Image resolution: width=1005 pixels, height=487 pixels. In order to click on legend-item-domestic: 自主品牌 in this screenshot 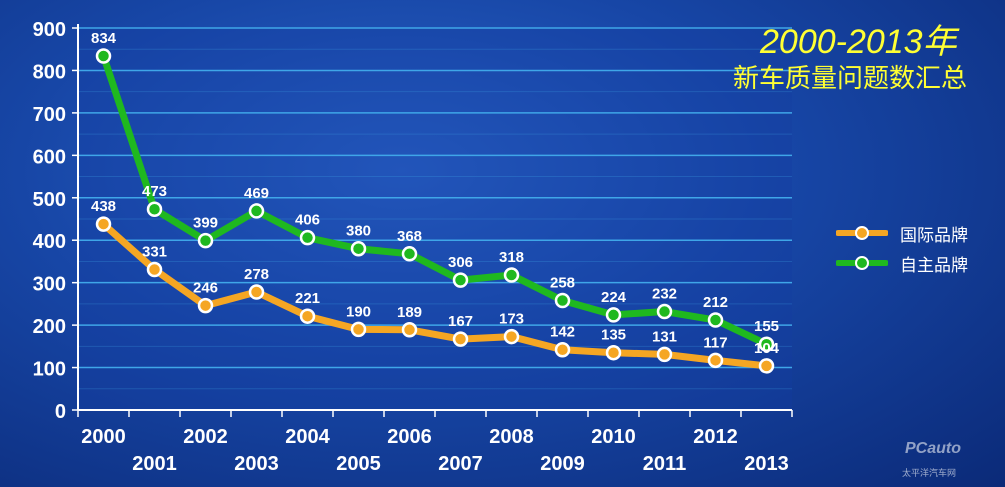, I will do `click(902, 263)`.